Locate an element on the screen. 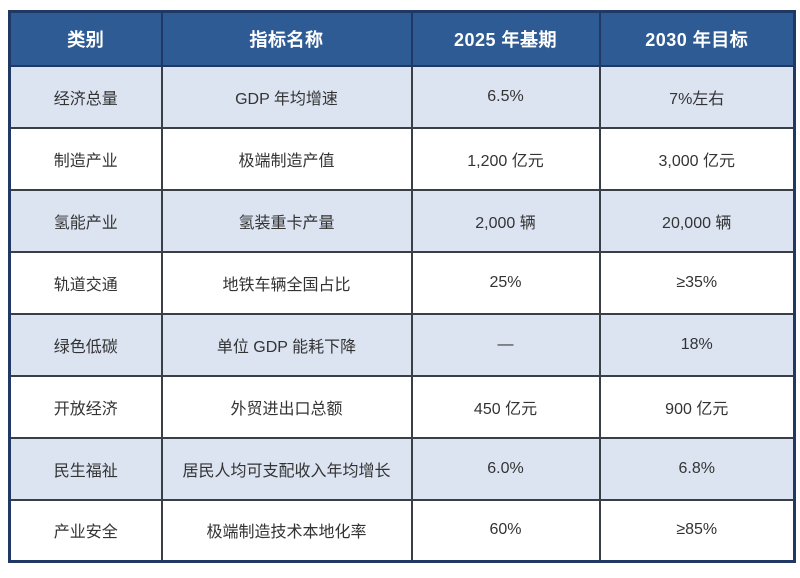 The width and height of the screenshot is (800, 578). cell-indicator: 极端制造技术本地化率 is located at coordinates (286, 530).